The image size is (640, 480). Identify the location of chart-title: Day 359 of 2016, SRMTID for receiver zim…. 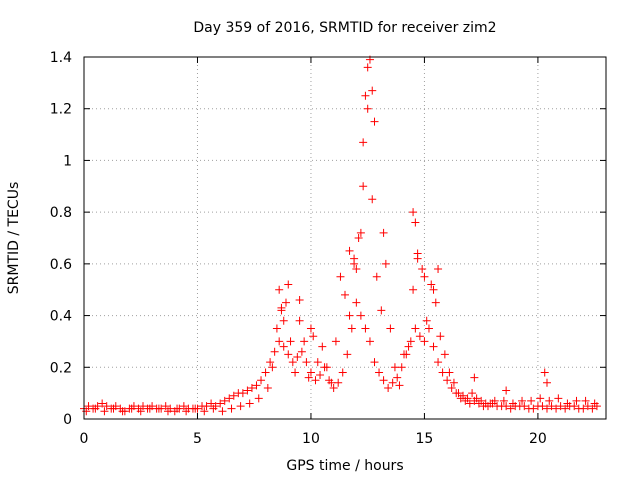
(344, 28).